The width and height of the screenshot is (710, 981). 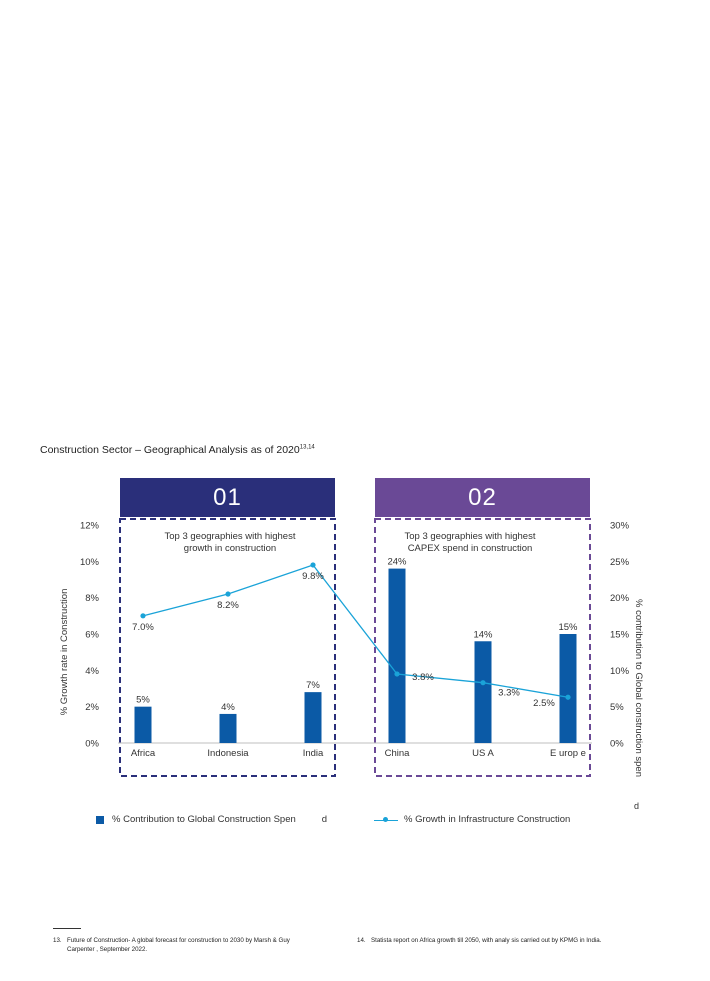 I want to click on bar-value-label: 14%, so click(x=483, y=634).